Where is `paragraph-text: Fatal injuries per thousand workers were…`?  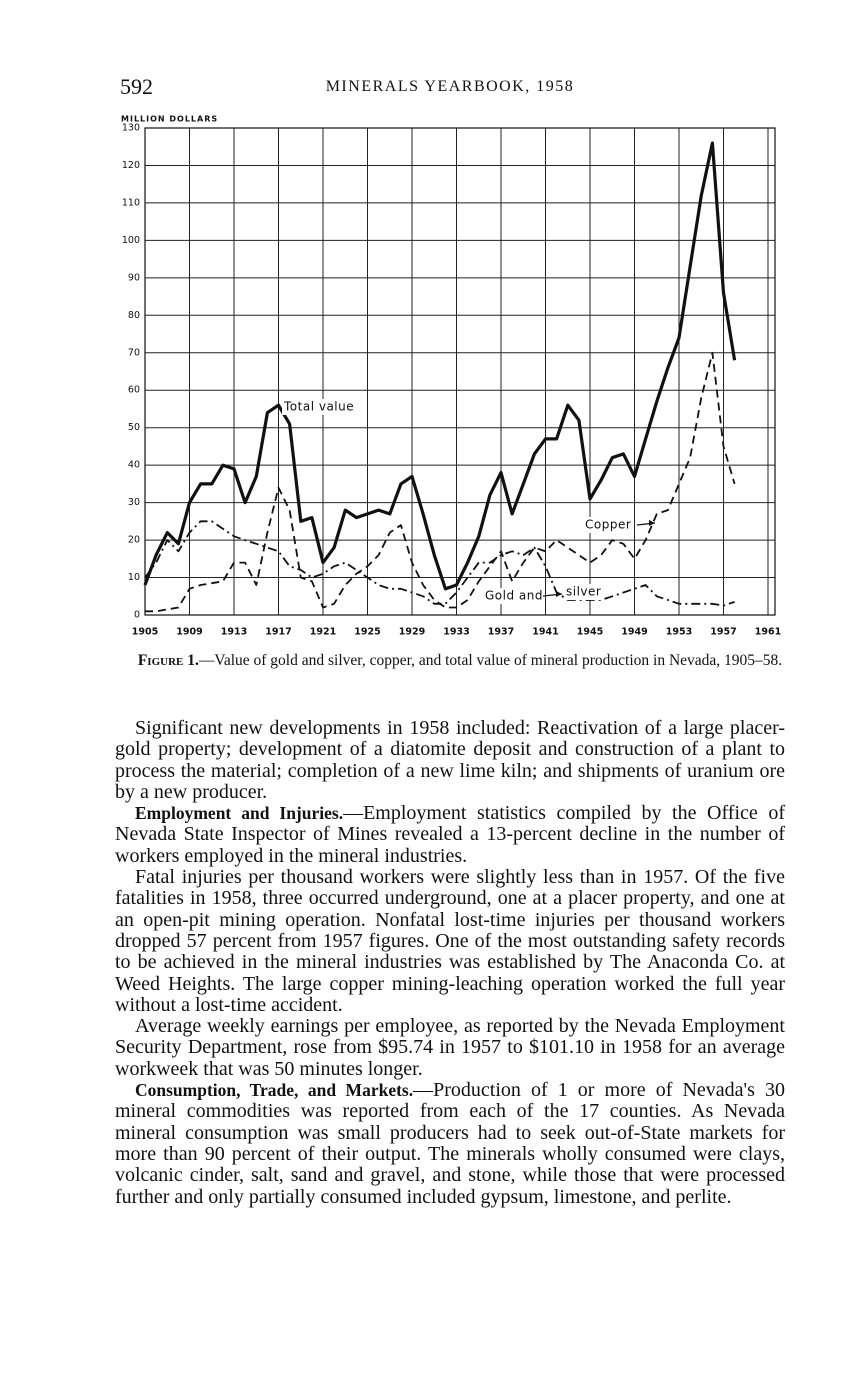
paragraph-text: Fatal injuries per thousand workers were… is located at coordinates (450, 941).